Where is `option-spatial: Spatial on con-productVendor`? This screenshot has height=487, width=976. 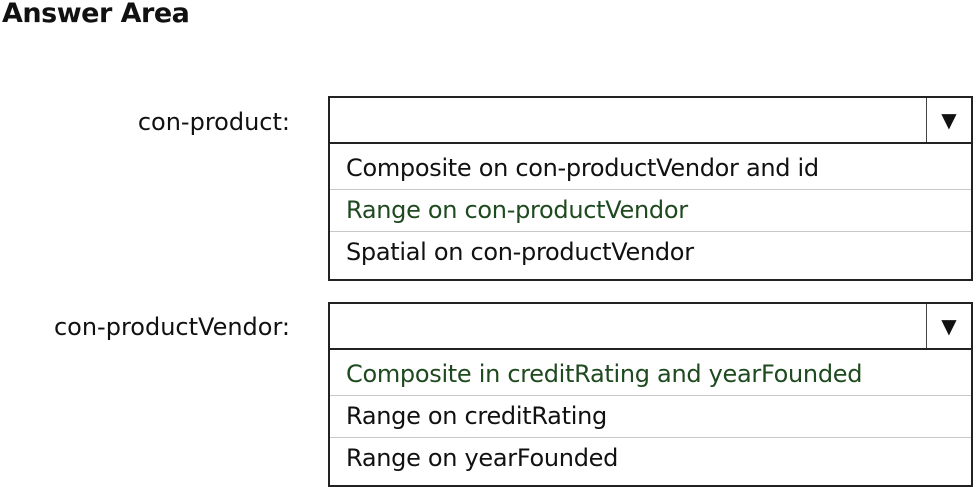
option-spatial: Spatial on con-productVendor is located at coordinates (650, 252).